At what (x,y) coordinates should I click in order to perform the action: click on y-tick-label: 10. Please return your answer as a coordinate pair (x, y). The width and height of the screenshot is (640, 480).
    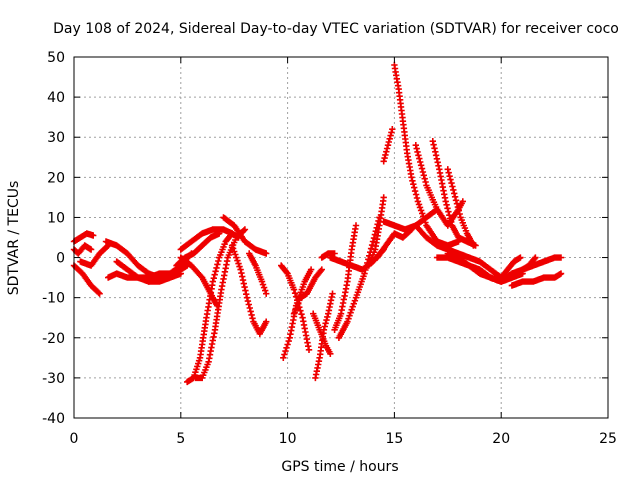
    Looking at the image, I should click on (56, 218).